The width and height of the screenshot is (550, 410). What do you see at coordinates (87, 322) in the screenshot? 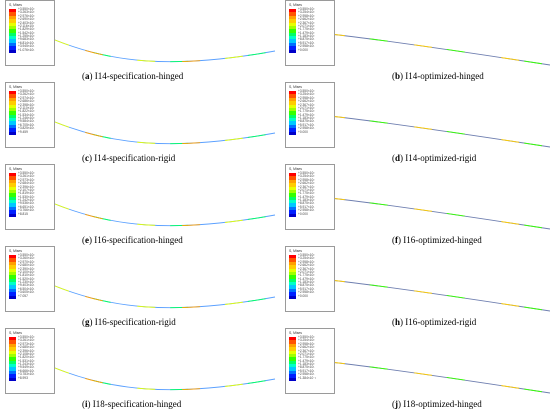
I see `panel-letter: g` at bounding box center [87, 322].